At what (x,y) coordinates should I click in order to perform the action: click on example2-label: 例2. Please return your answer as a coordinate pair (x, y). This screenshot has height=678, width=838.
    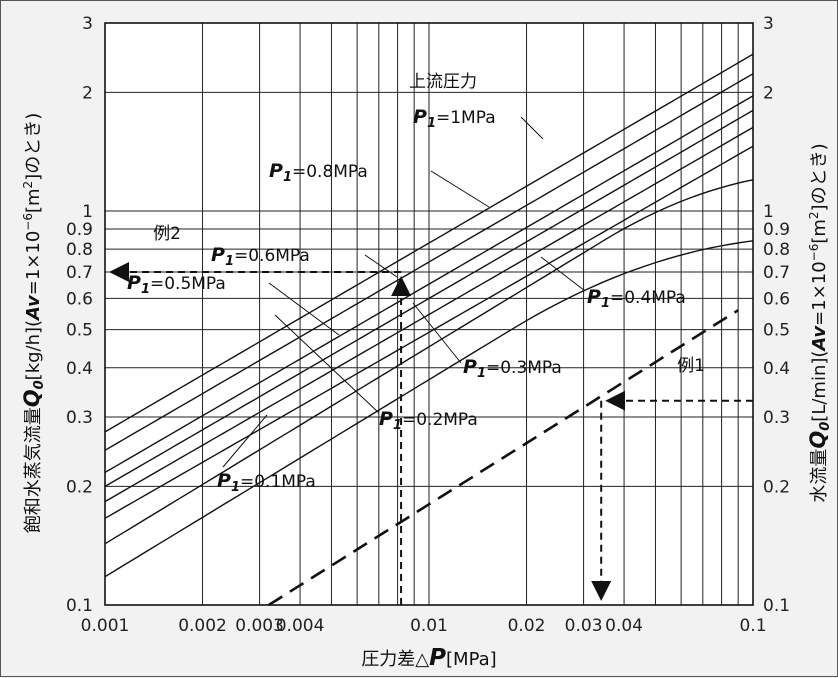
    Looking at the image, I should click on (167, 234).